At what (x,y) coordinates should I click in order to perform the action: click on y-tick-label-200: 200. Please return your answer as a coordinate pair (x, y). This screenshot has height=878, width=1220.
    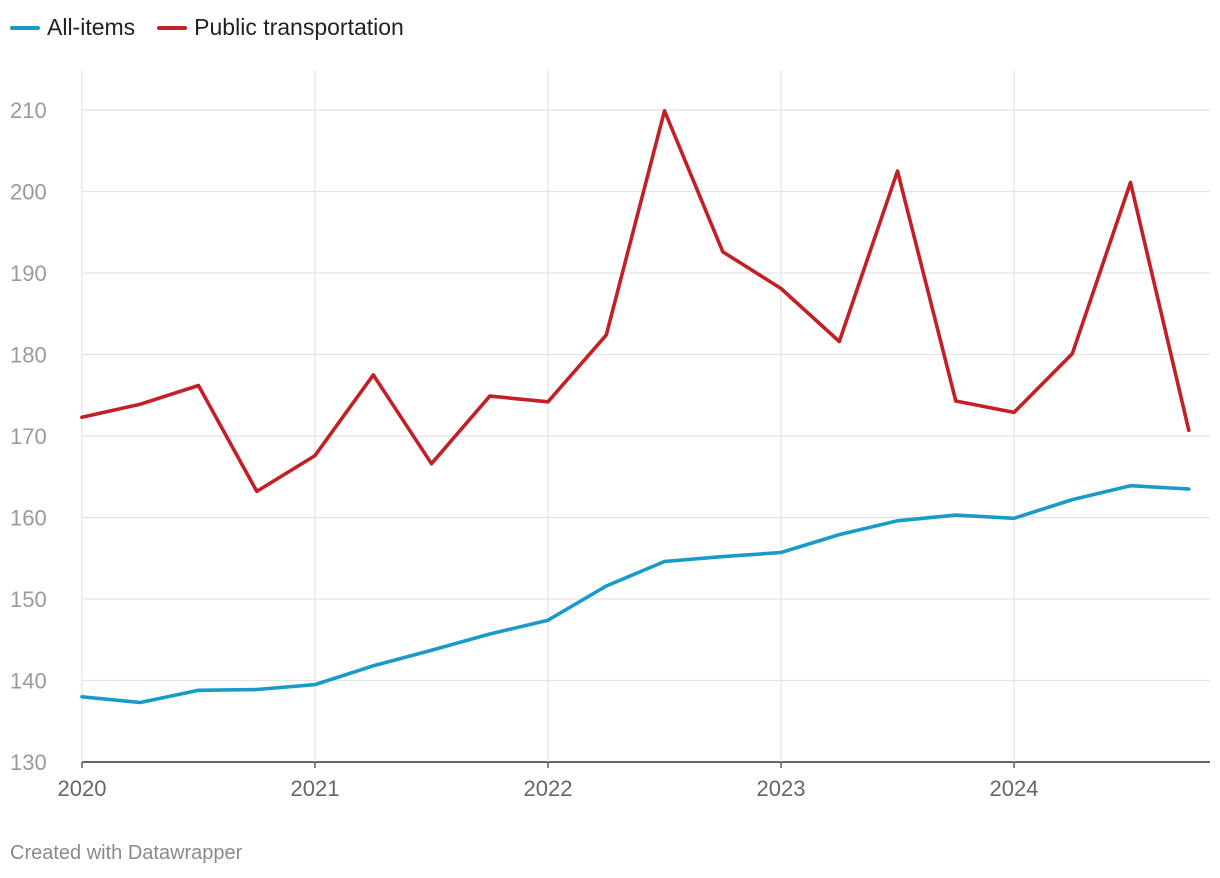
    Looking at the image, I should click on (28, 192).